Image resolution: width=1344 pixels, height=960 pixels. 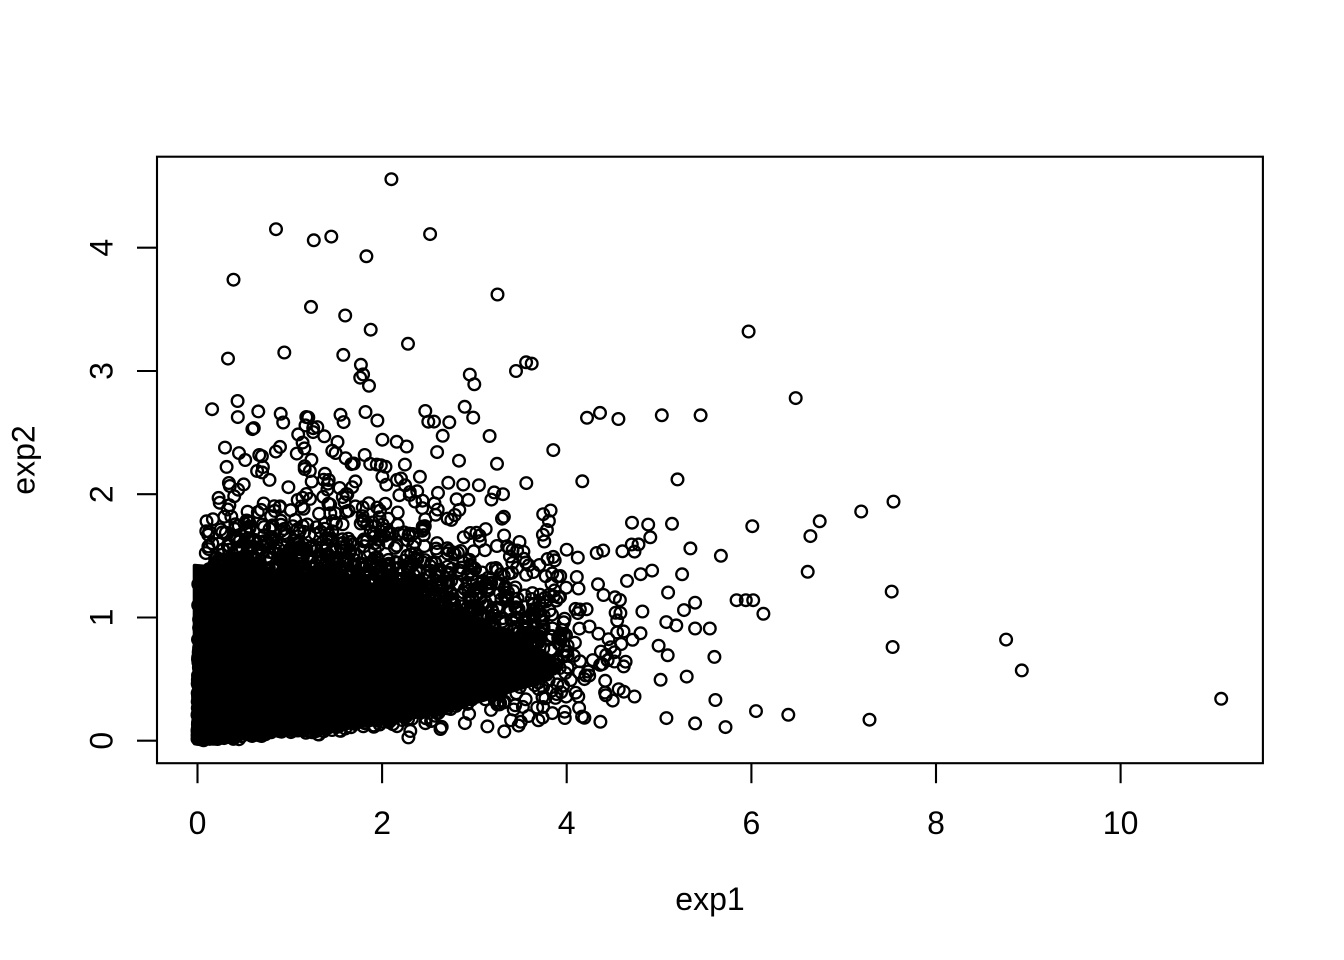 I want to click on svg-text: 10, so click(x=1121, y=823).